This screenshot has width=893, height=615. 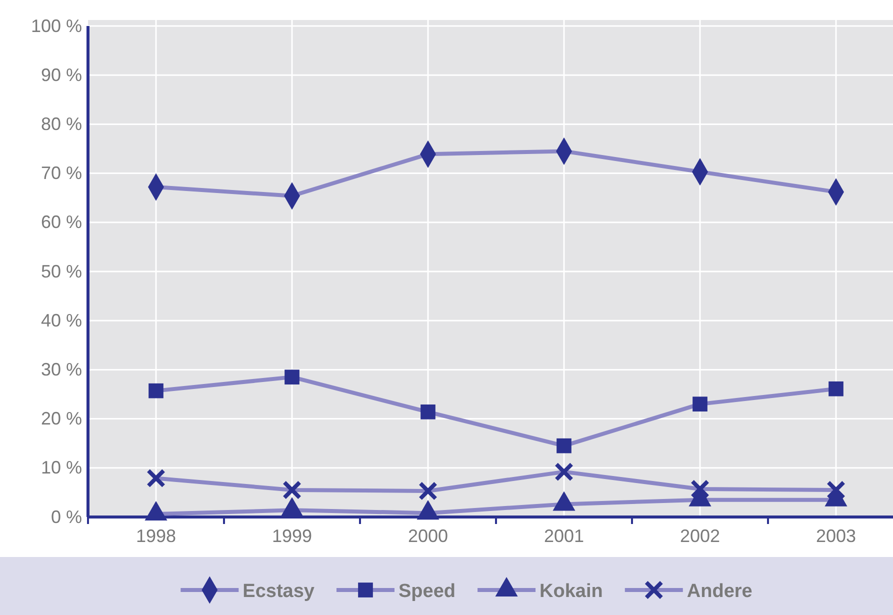 What do you see at coordinates (278, 591) in the screenshot?
I see `legend-label: Ecstasy` at bounding box center [278, 591].